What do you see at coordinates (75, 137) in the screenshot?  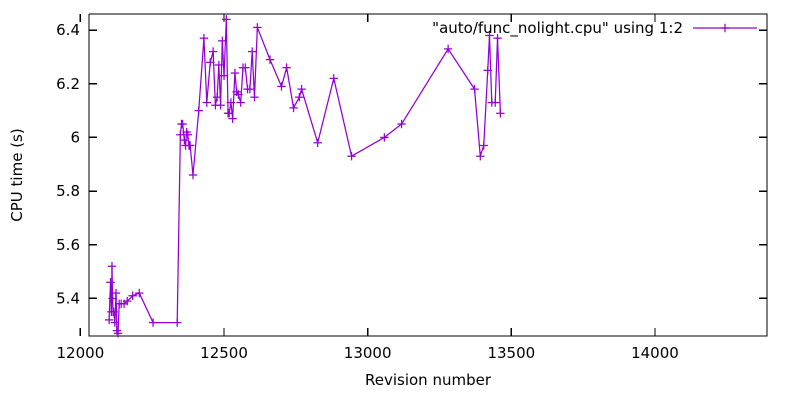 I see `y-tick-label: 6` at bounding box center [75, 137].